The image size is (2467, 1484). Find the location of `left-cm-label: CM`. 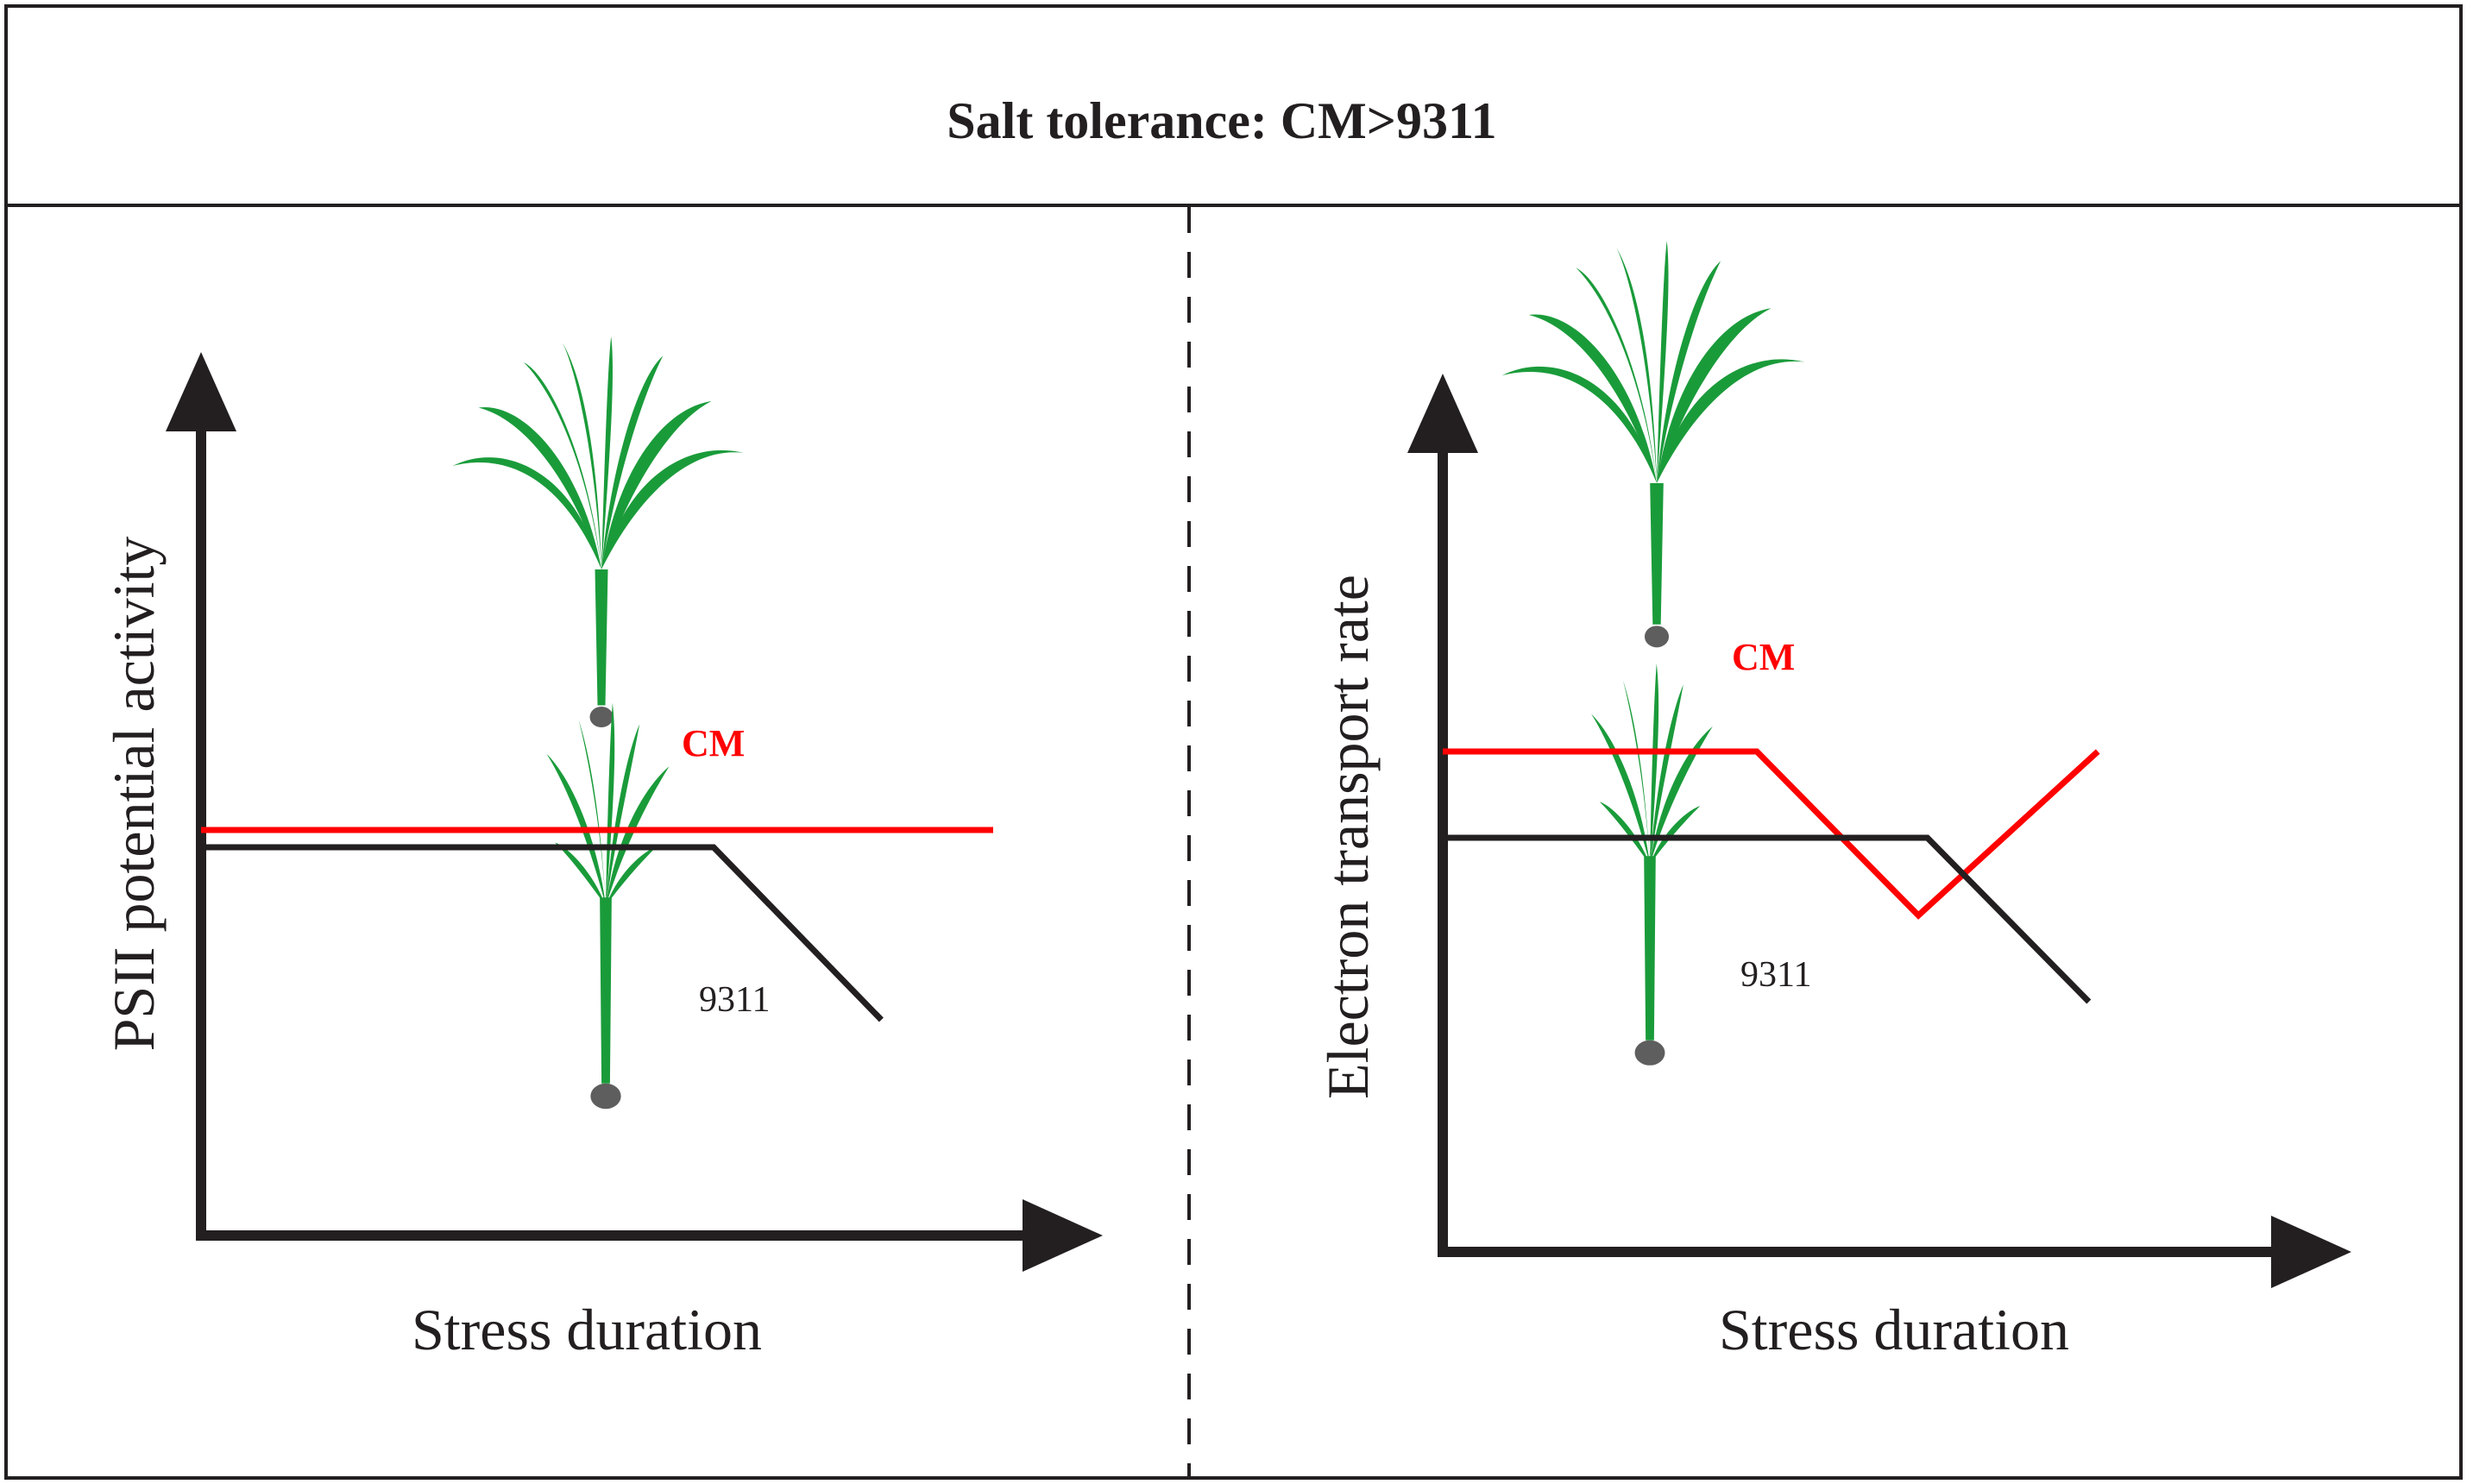

left-cm-label: CM is located at coordinates (713, 743).